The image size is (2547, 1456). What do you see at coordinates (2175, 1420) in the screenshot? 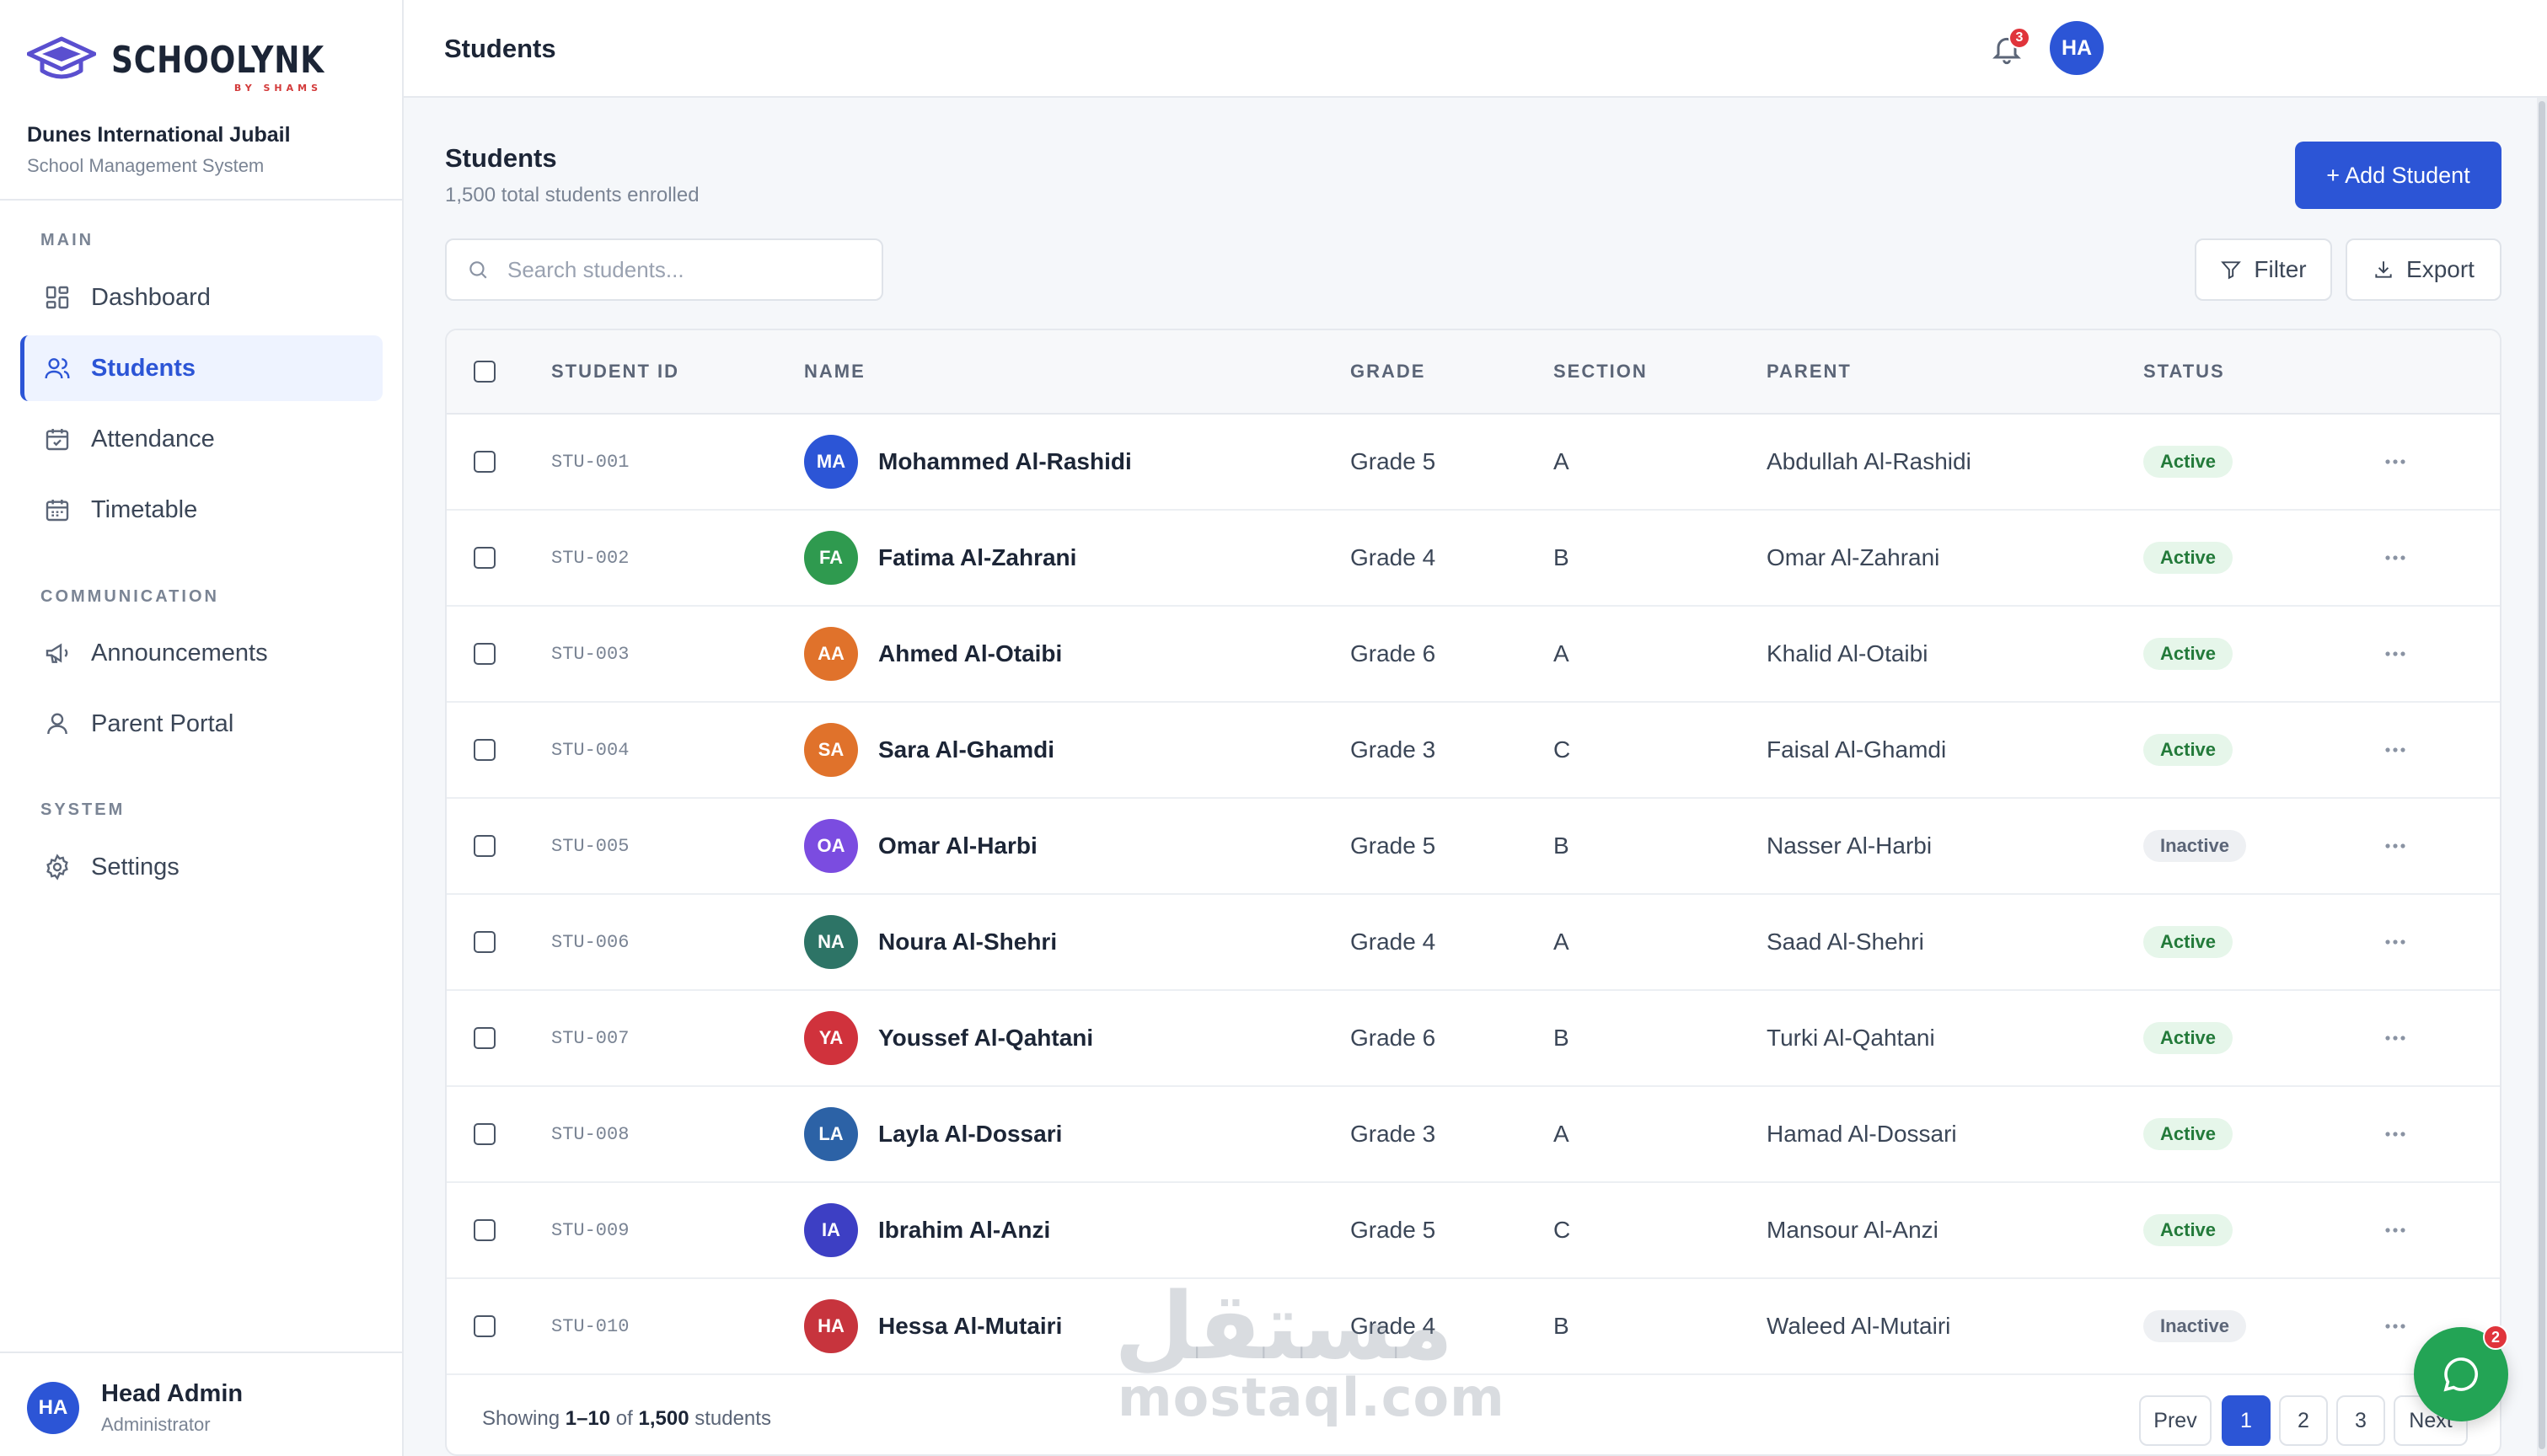
I see `prev-page-button: Prev` at bounding box center [2175, 1420].